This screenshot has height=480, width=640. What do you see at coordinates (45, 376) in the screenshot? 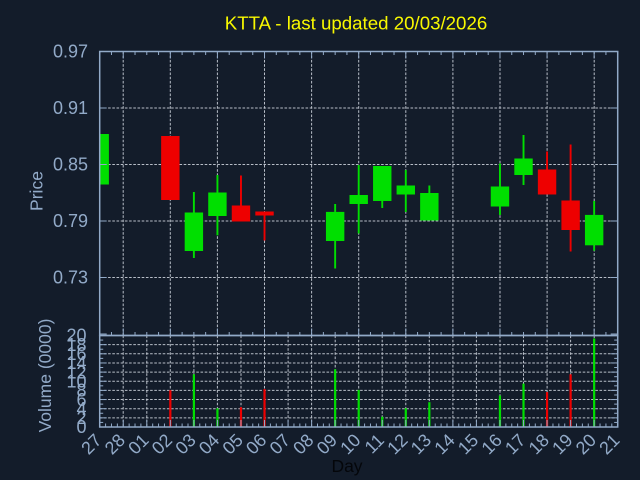
I see `svg-text: Volume (0000)` at bounding box center [45, 376].